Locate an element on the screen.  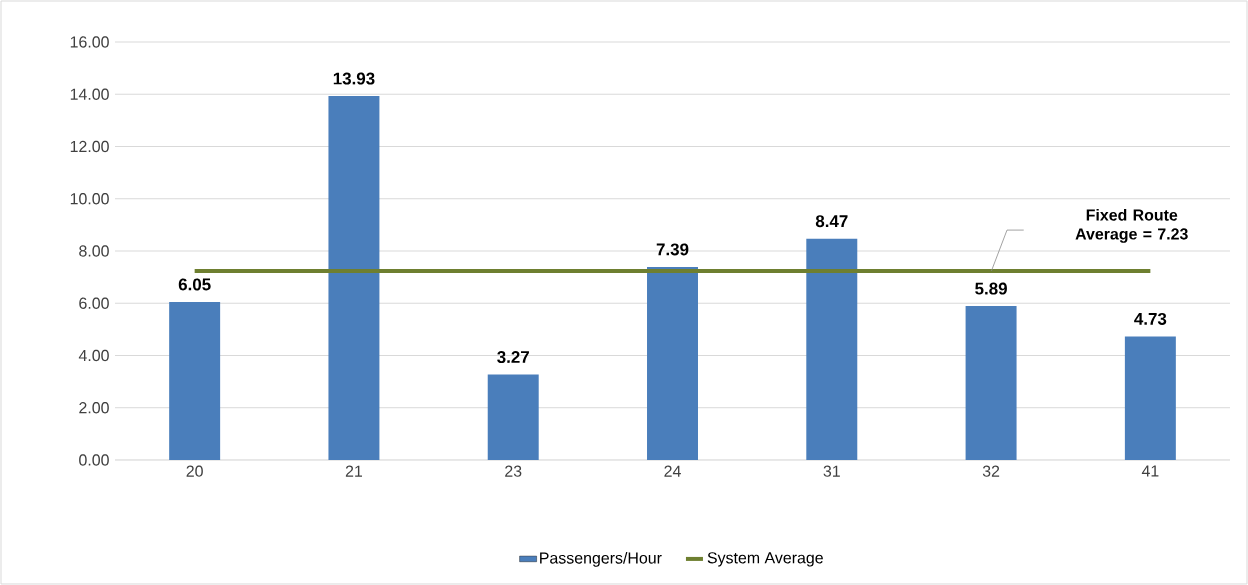
y-tick-label: 4.00 is located at coordinates (93, 355).